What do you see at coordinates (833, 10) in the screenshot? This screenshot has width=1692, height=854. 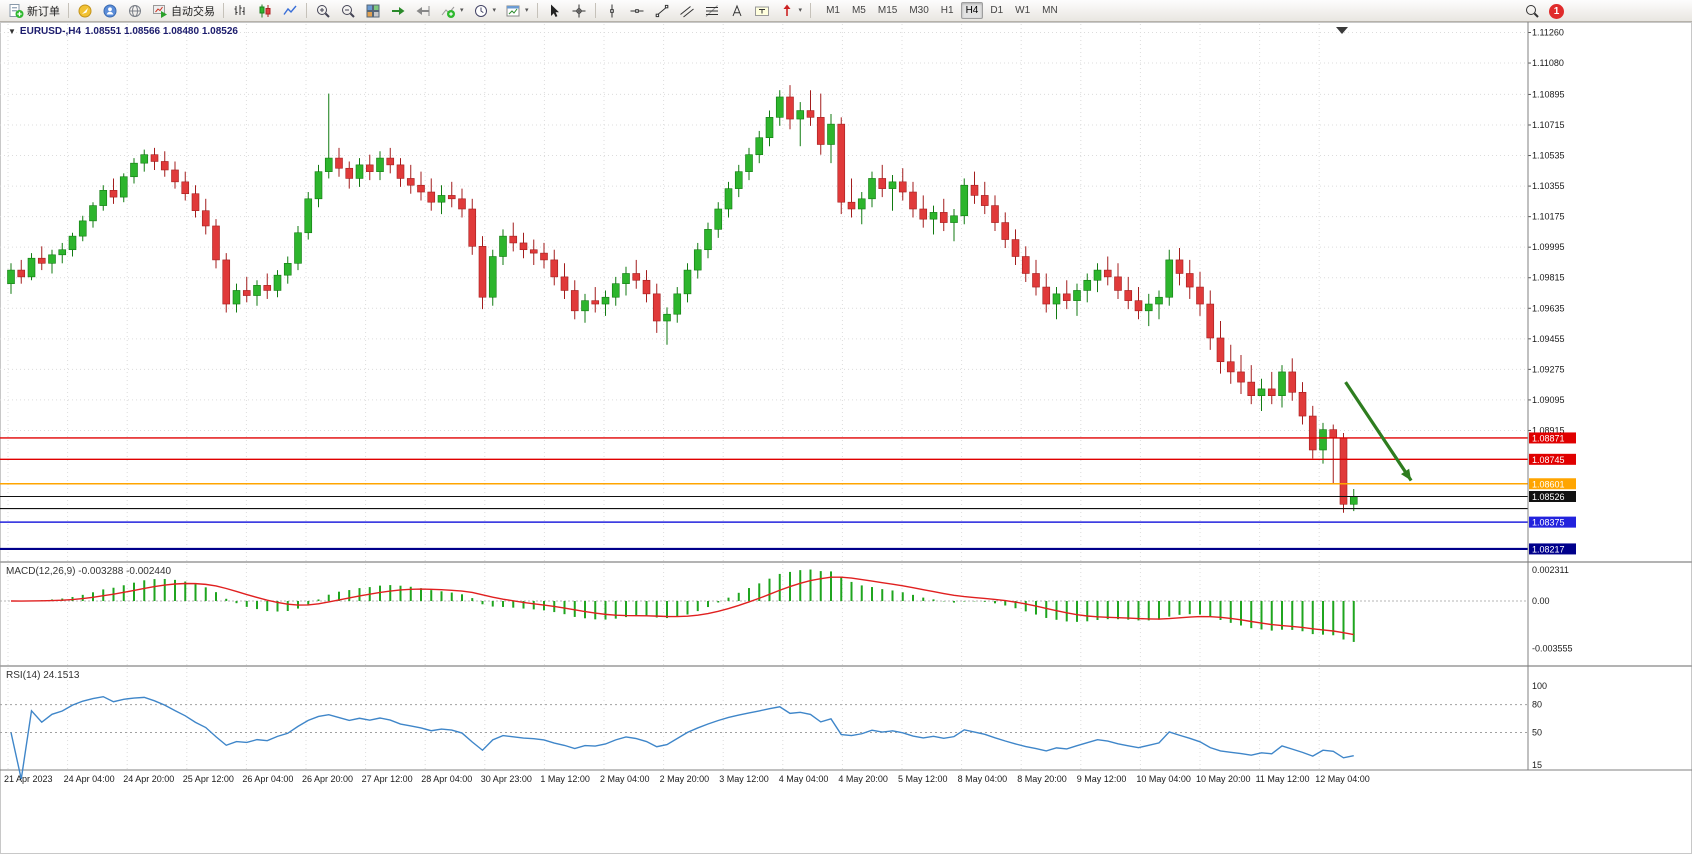 I see `timeframe-button-m1: M1` at bounding box center [833, 10].